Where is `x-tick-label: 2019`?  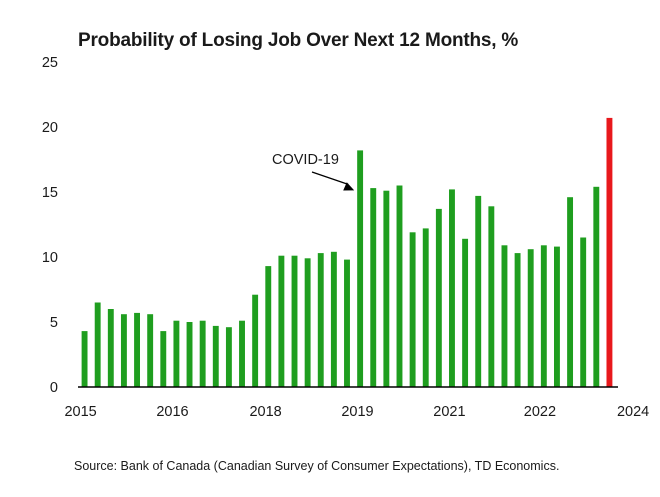
x-tick-label: 2019 is located at coordinates (357, 412).